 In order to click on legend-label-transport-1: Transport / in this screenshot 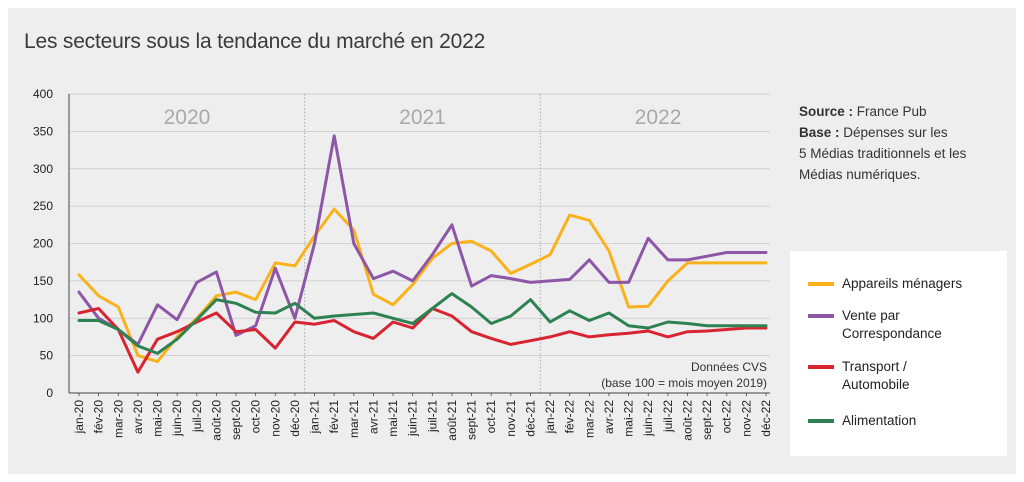, I will do `click(874, 366)`.